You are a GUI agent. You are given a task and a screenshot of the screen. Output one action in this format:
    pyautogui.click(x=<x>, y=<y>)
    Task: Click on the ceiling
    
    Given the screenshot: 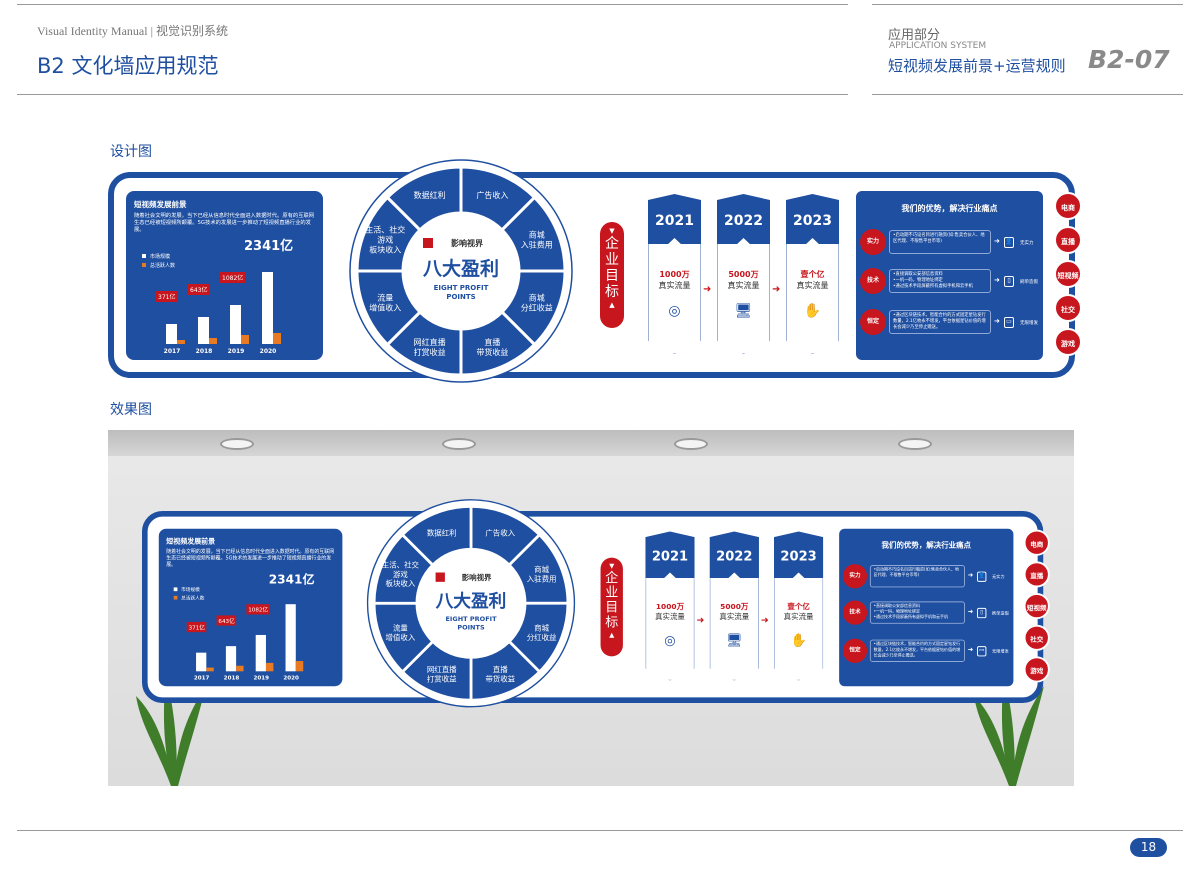 What is the action you would take?
    pyautogui.click(x=591, y=443)
    